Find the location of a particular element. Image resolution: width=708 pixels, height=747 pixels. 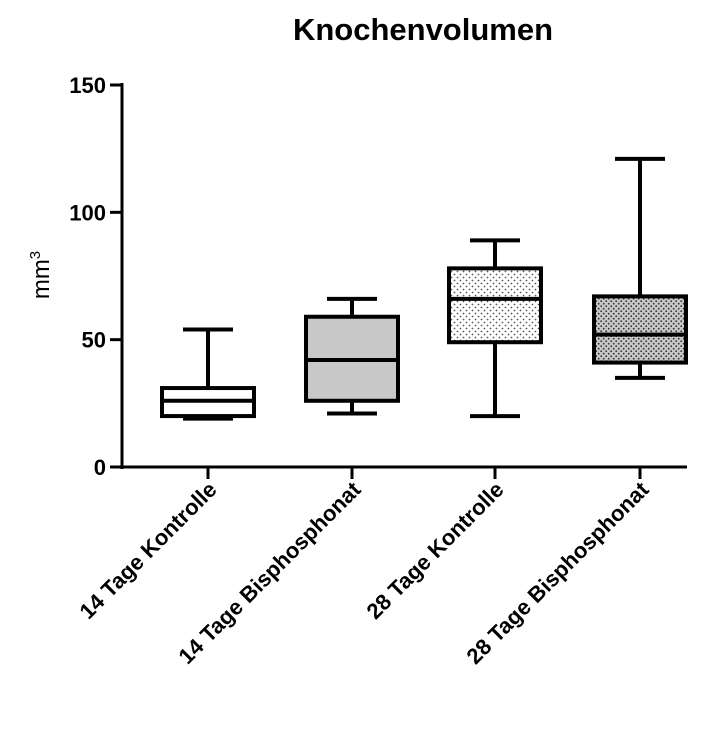

chart-title: Knochenvolumen is located at coordinates (423, 29).